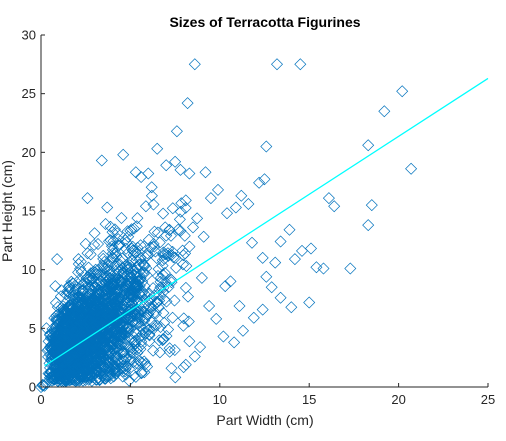 This screenshot has width=506, height=441. Describe the element at coordinates (29, 93) in the screenshot. I see `y-tick-label: 25` at that location.